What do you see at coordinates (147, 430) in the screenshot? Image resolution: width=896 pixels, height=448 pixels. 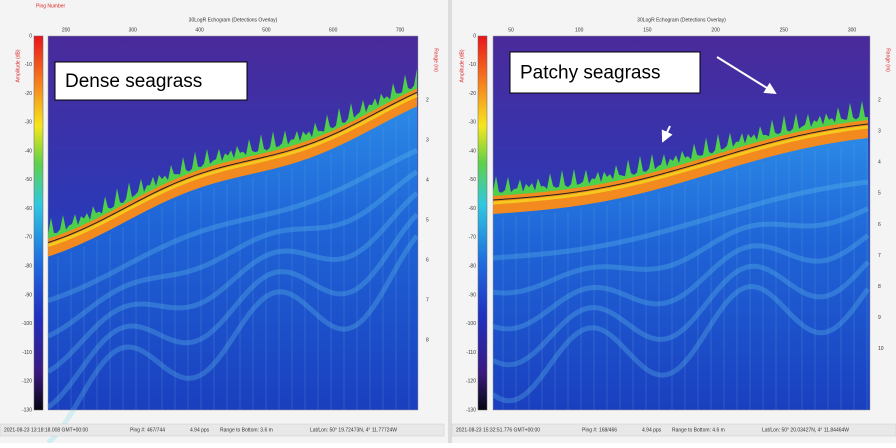 I see `status-field: Ping #: 467/744` at bounding box center [147, 430].